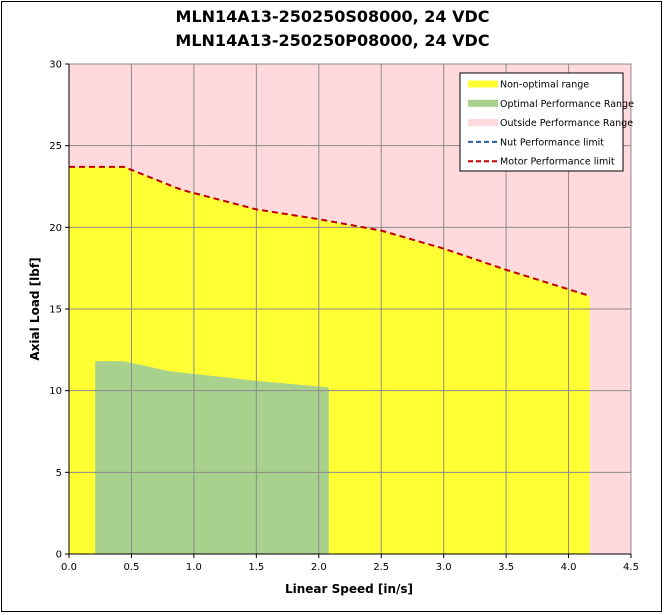  What do you see at coordinates (544, 85) in the screenshot?
I see `legend-label: Non-optimal range` at bounding box center [544, 85].